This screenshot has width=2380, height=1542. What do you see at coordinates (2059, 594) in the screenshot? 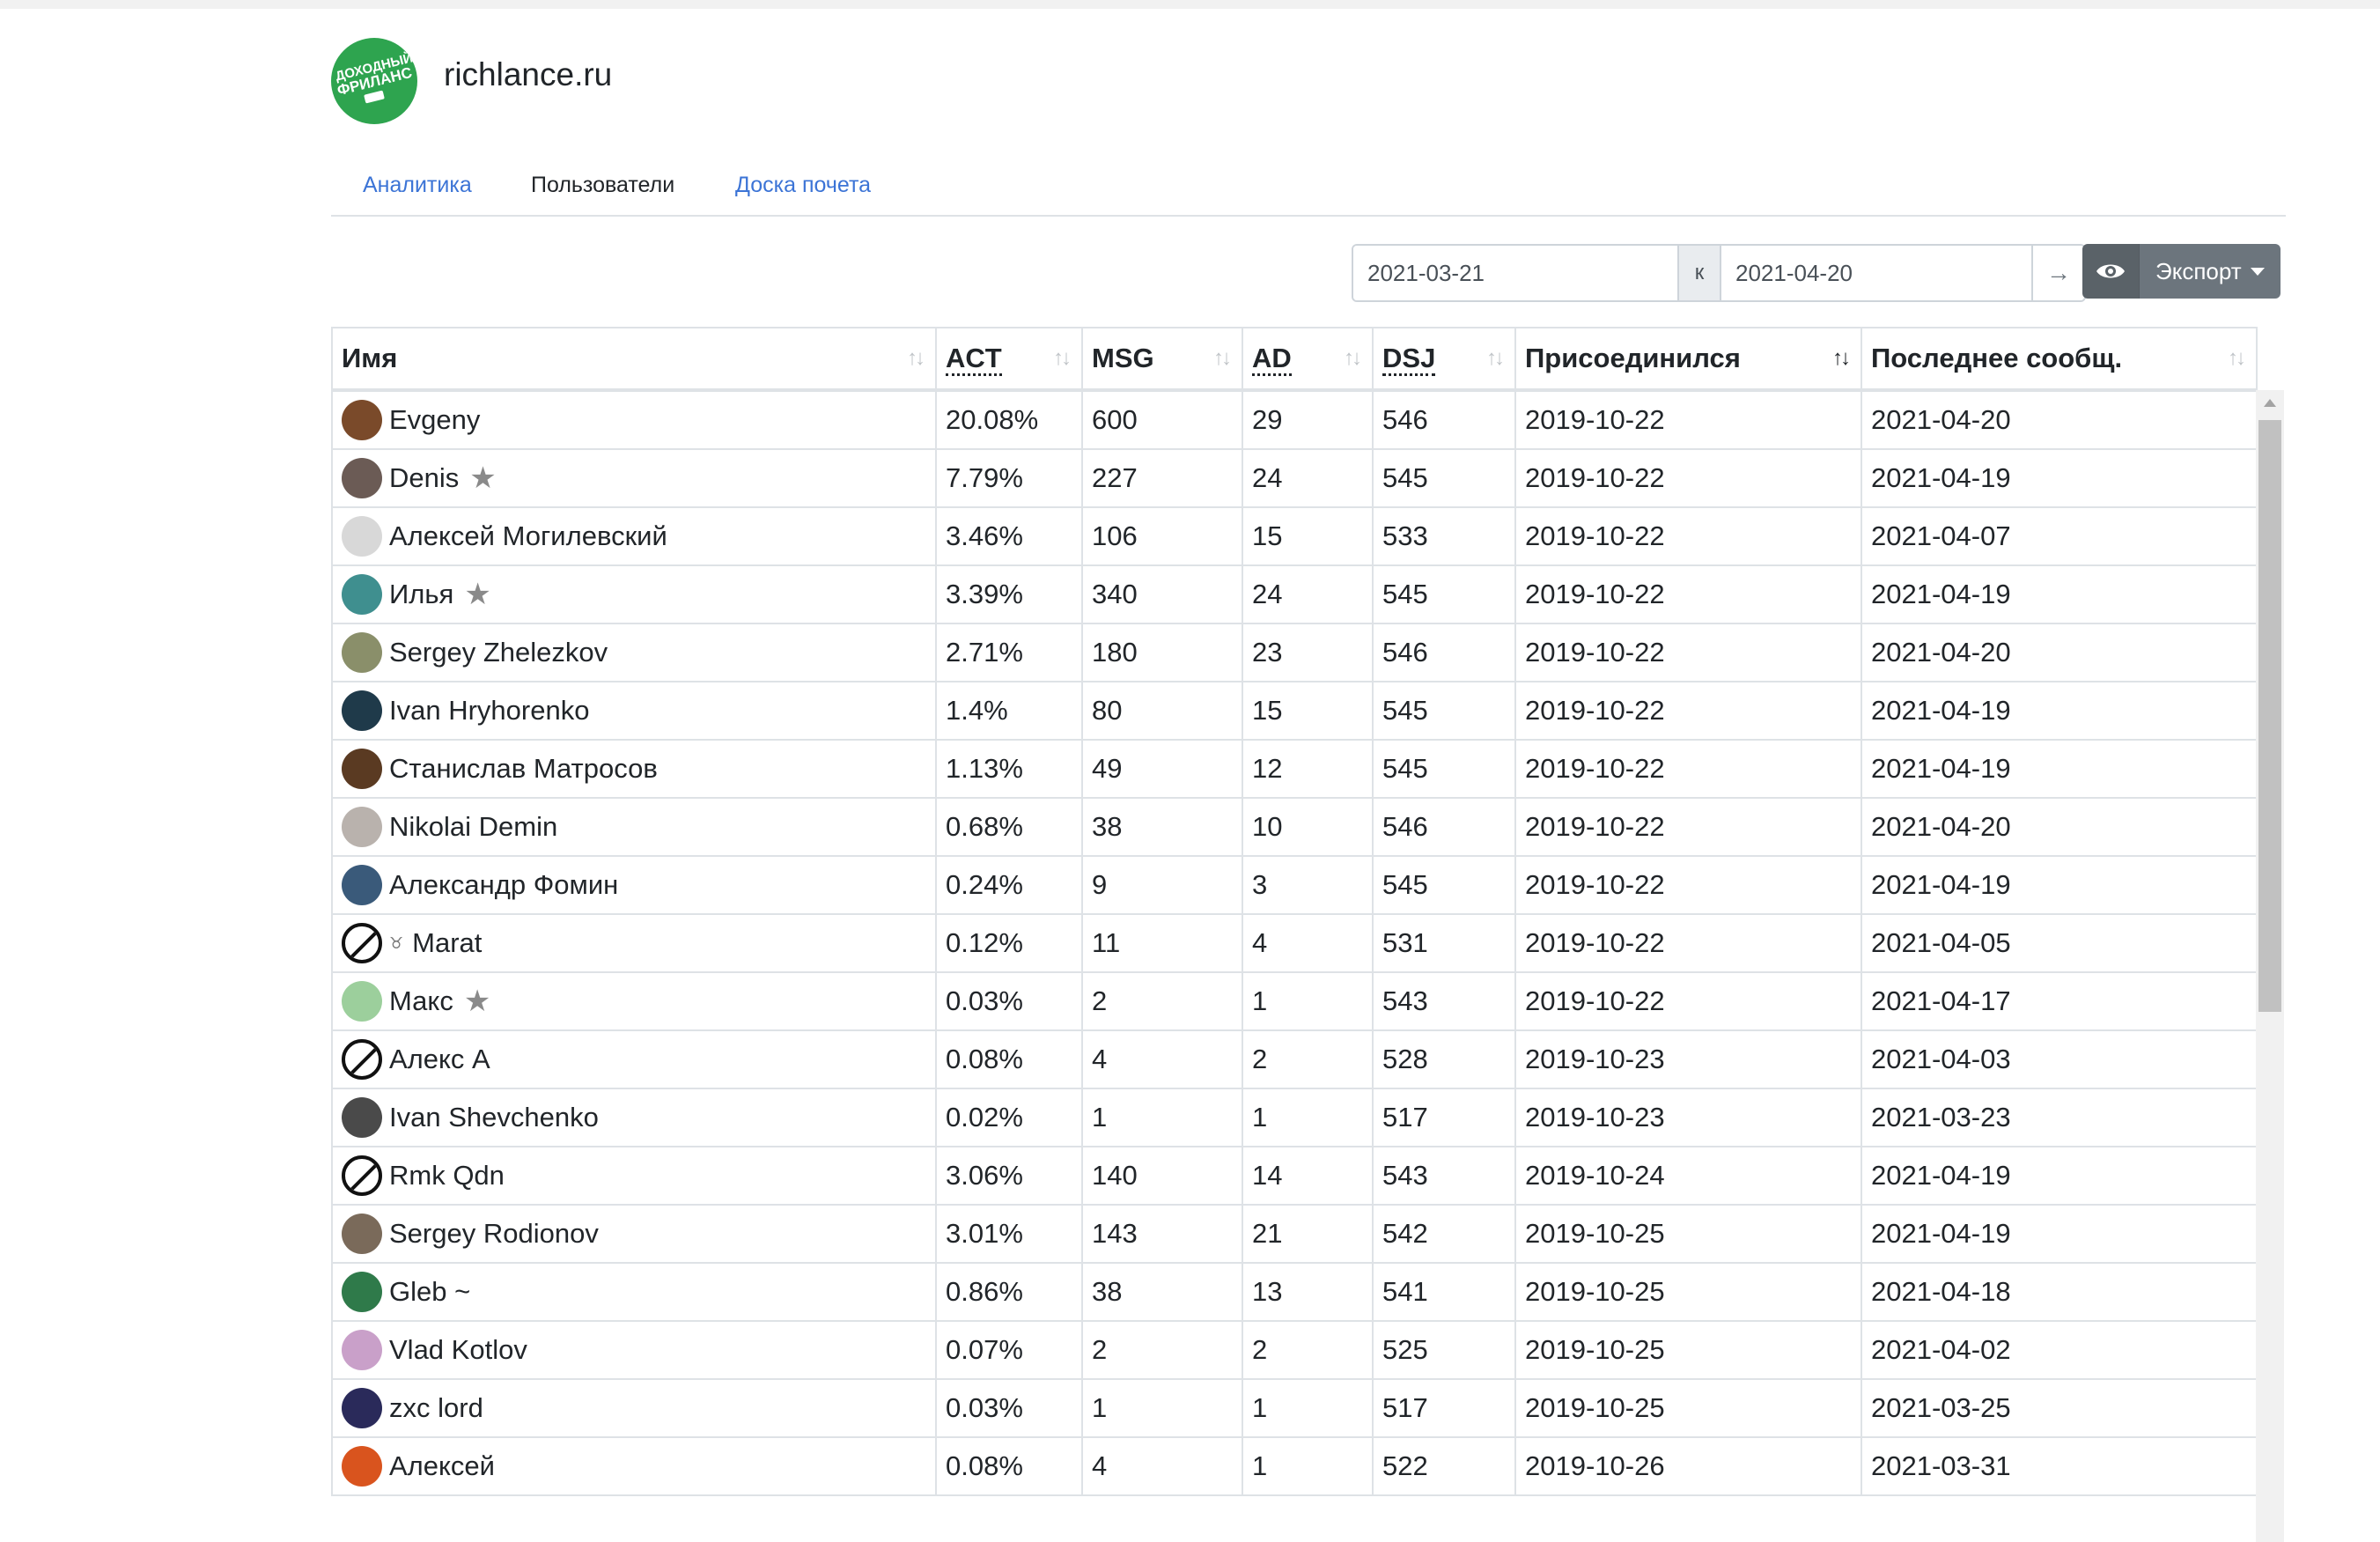
I see `cell-last: 2021-04-19` at bounding box center [2059, 594].